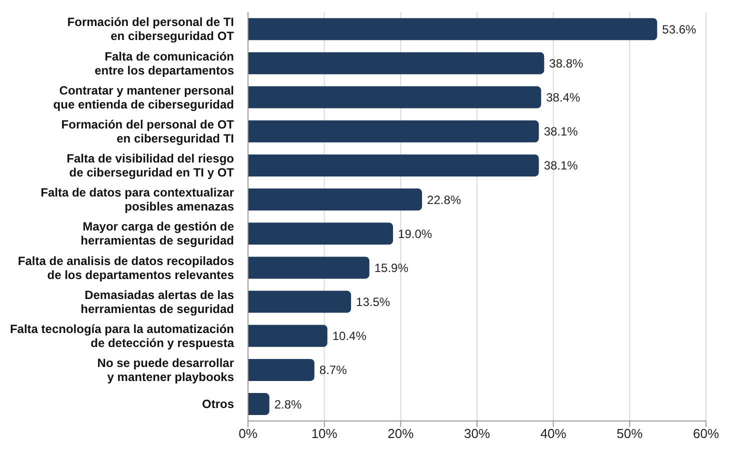  What do you see at coordinates (164, 63) in the screenshot?
I see `y-tick-label: Falta de comunicación entre los departamentos` at bounding box center [164, 63].